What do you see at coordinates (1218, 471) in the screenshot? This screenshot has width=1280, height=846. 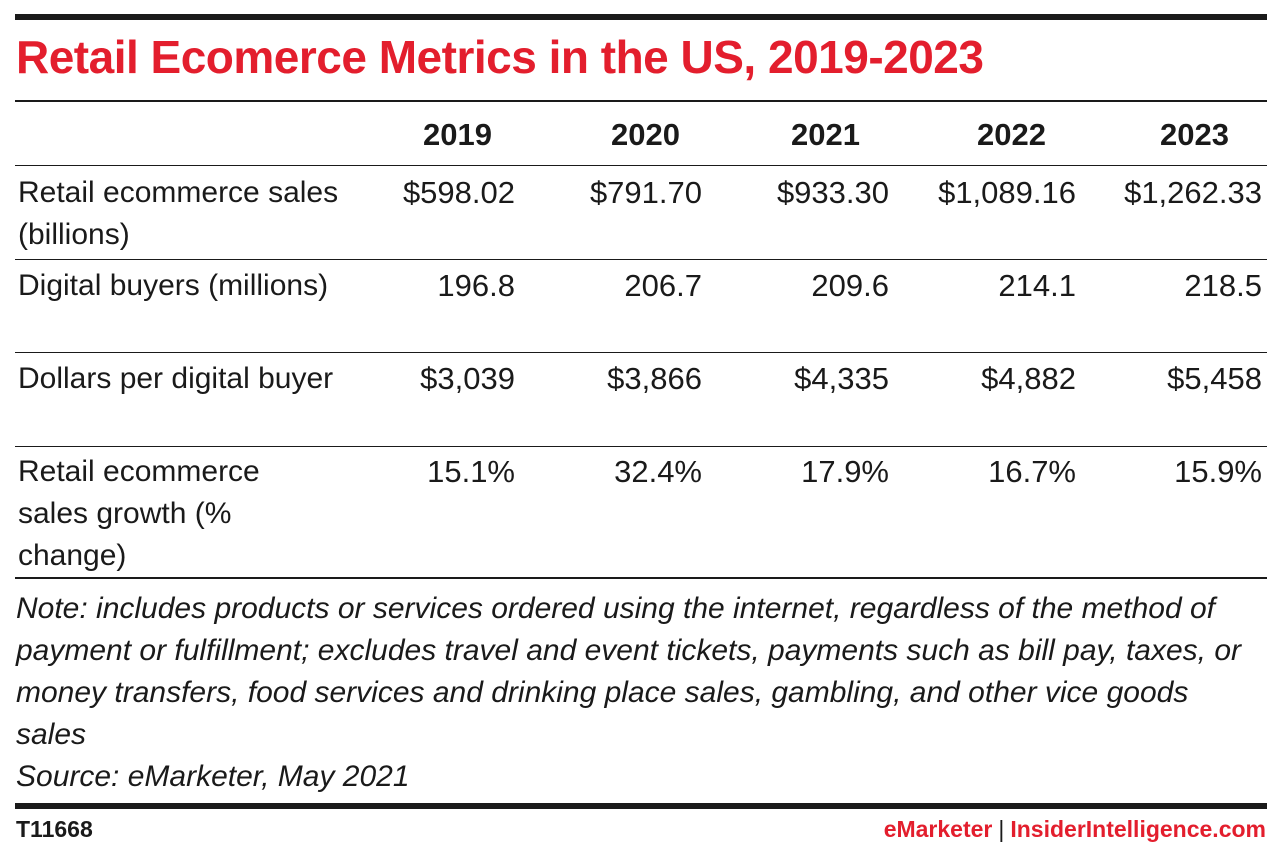 I see `table-cell: 15.9%` at bounding box center [1218, 471].